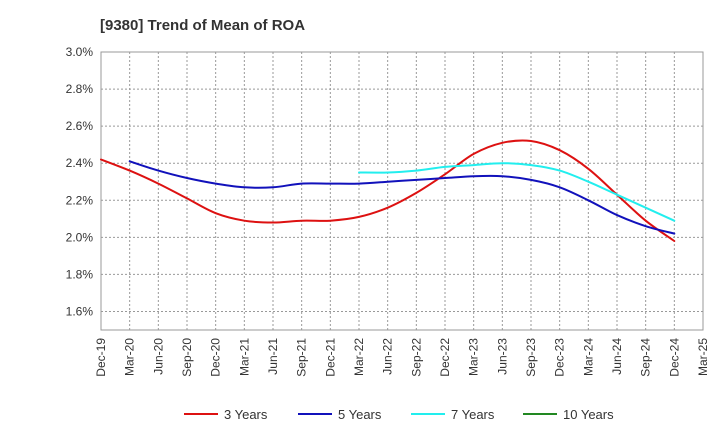 Image resolution: width=720 pixels, height=440 pixels. What do you see at coordinates (474, 357) in the screenshot?
I see `x-tick-label: Mar-23` at bounding box center [474, 357].